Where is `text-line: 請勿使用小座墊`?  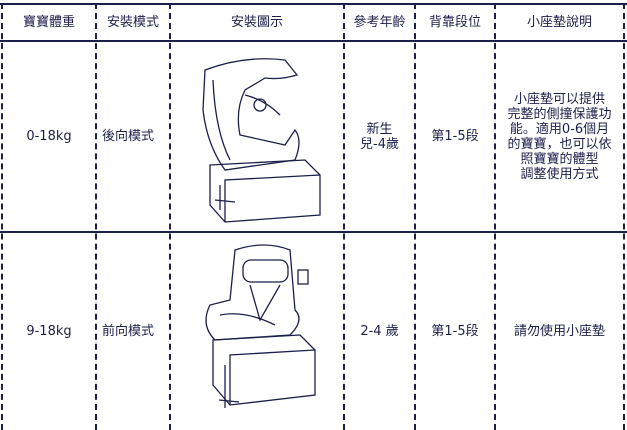 text-line: 請勿使用小座墊 is located at coordinates (559, 331).